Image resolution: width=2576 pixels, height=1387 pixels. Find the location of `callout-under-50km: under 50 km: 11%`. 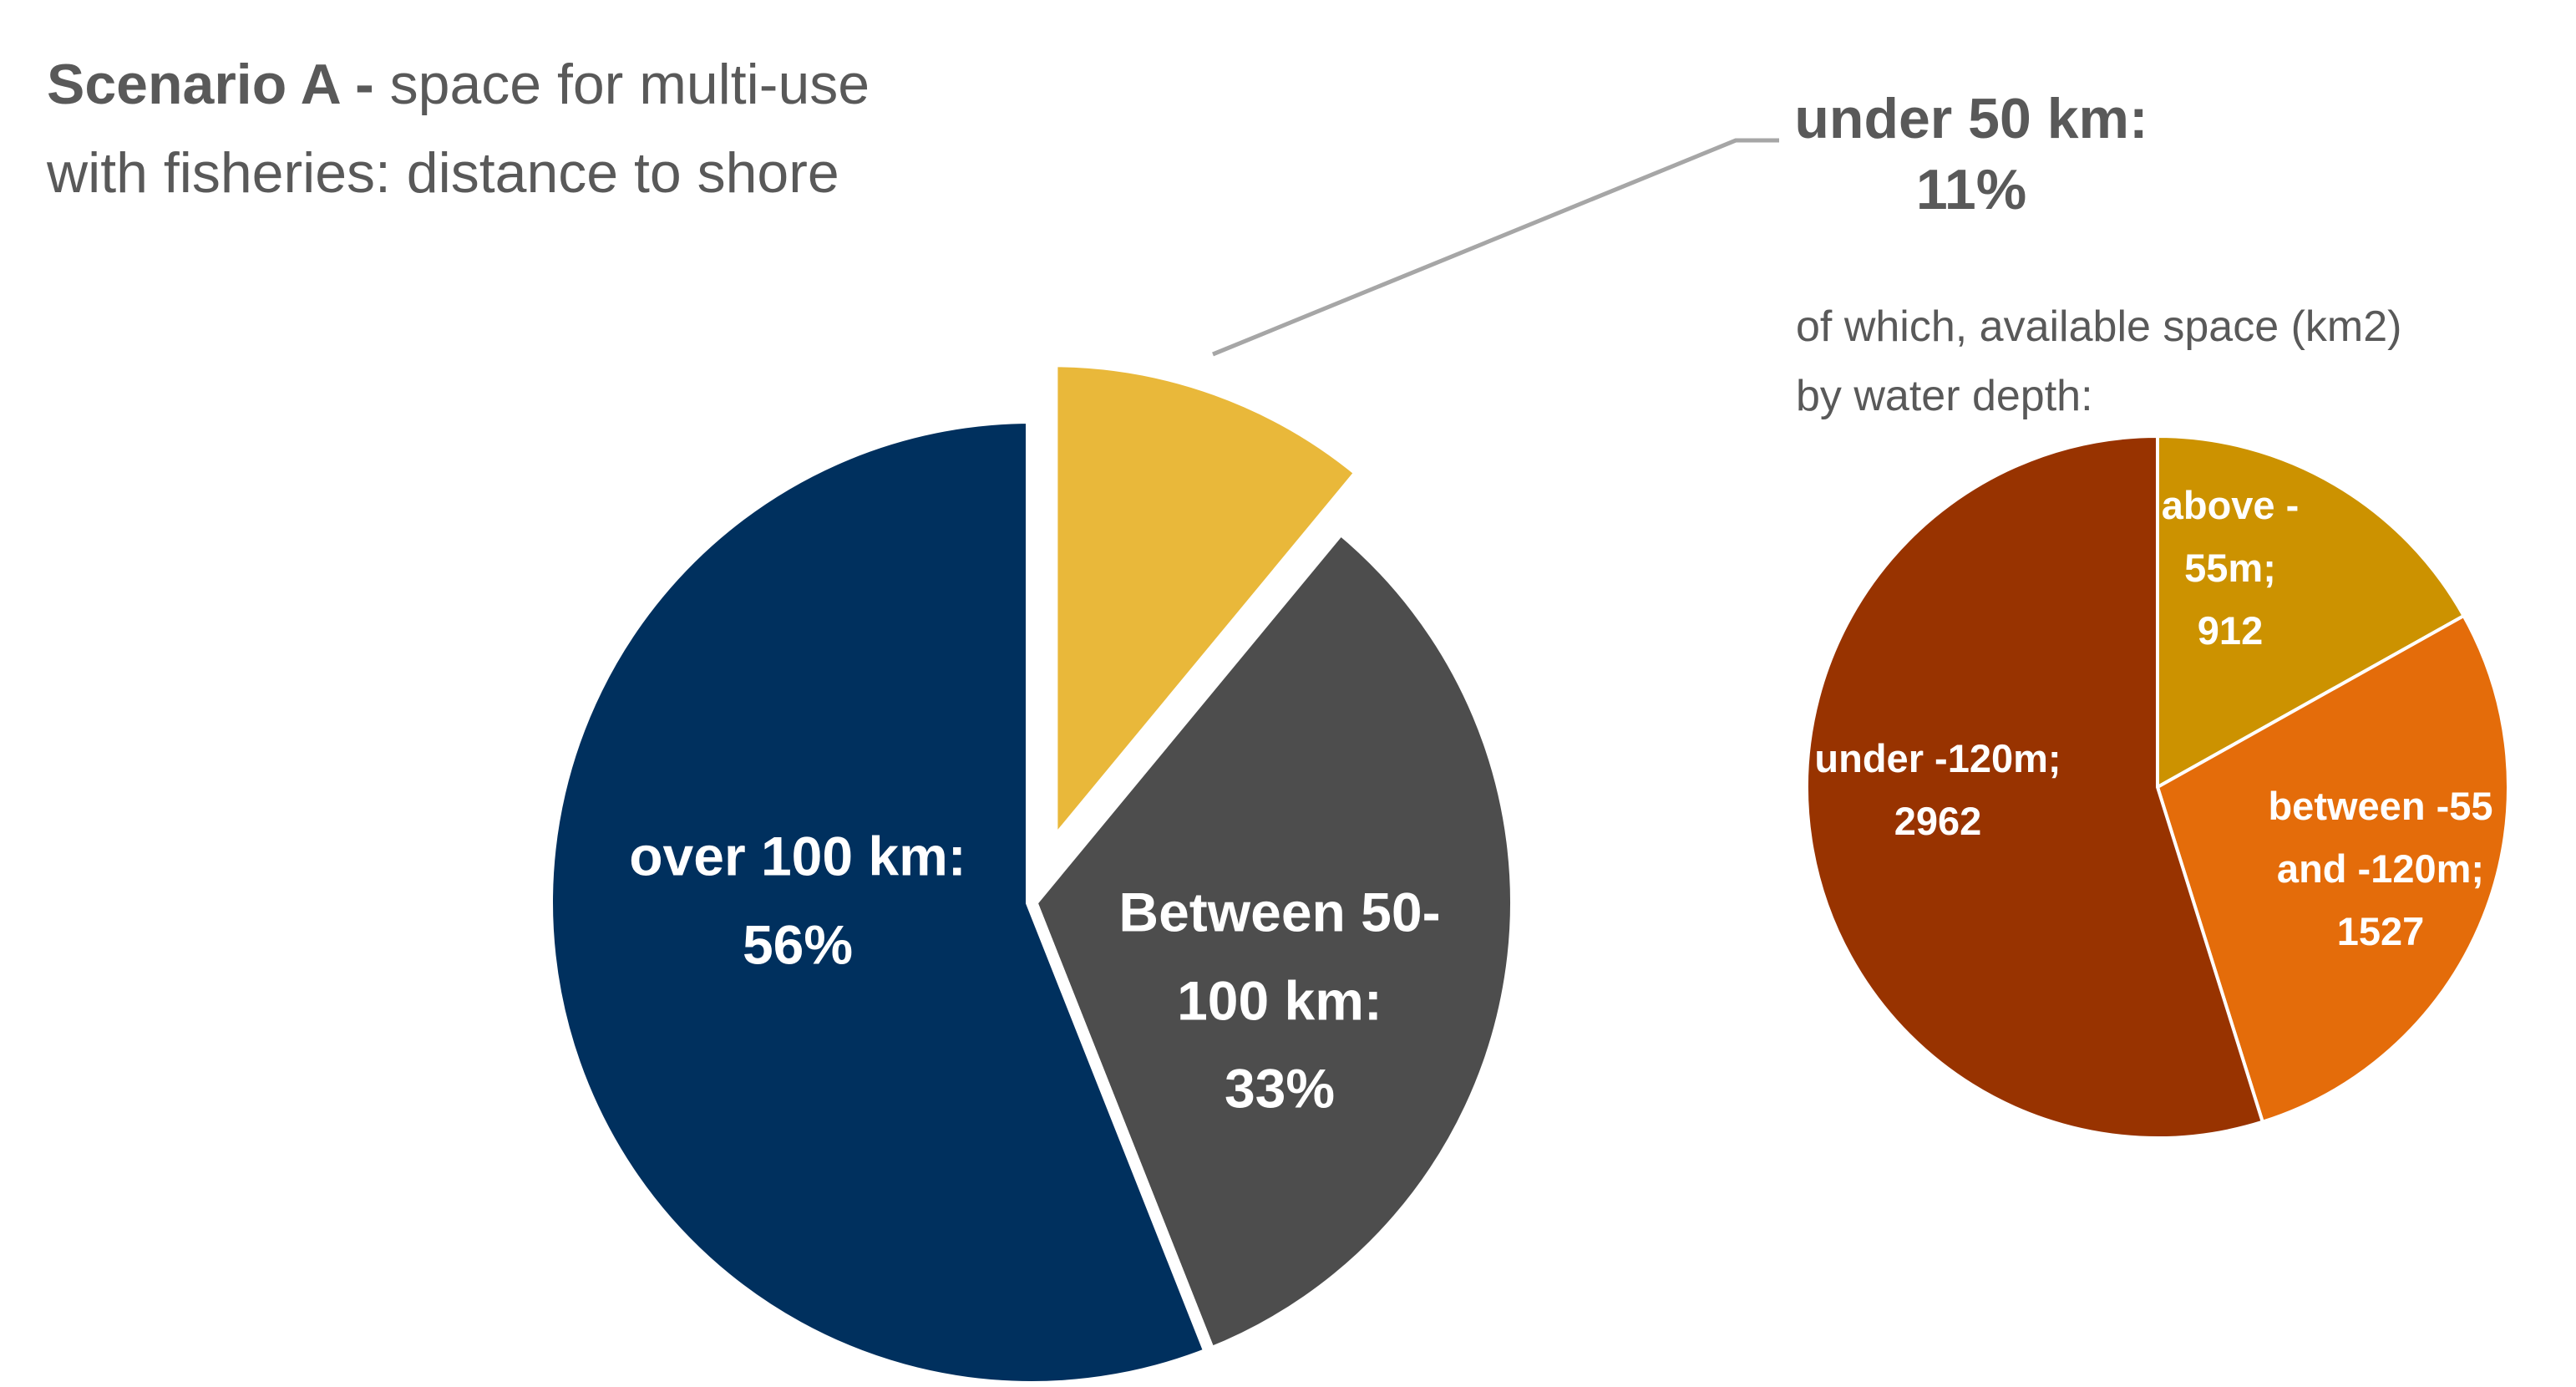

callout-under-50km: under 50 km: 11% is located at coordinates (1971, 155).